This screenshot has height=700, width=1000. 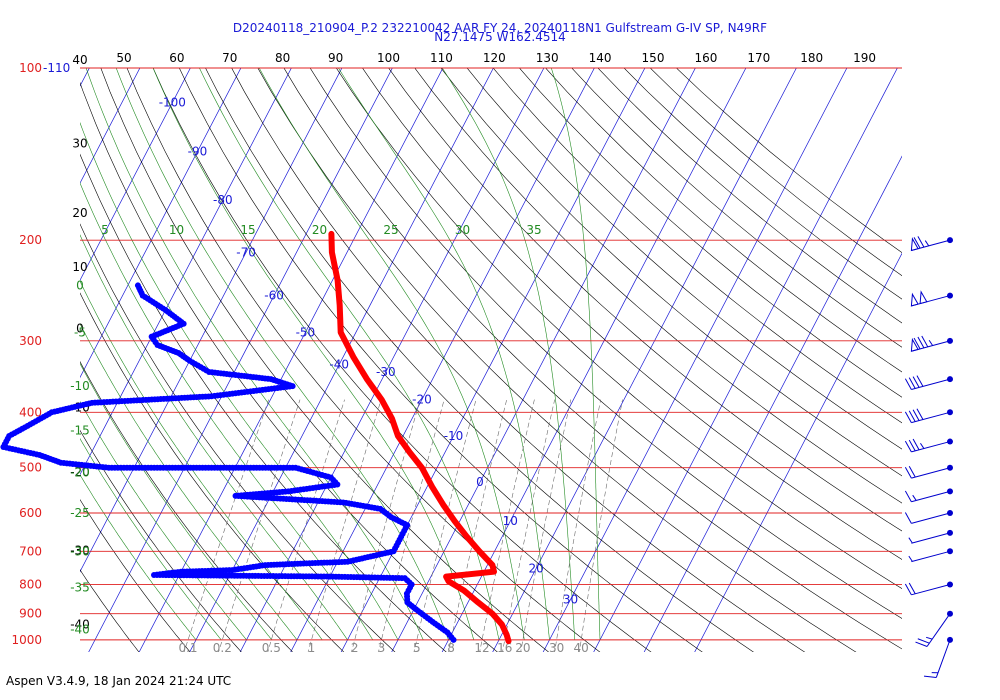 I want to click on moist-adiabat-label: 20, so click(x=319, y=230).